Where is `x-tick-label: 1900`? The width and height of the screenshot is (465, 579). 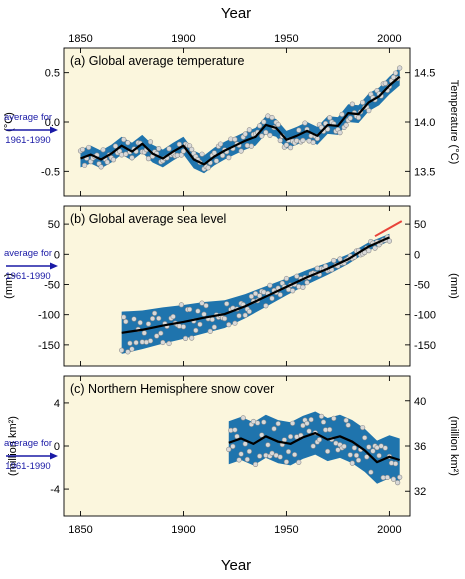 x-tick-label: 1900 is located at coordinates (183, 39).